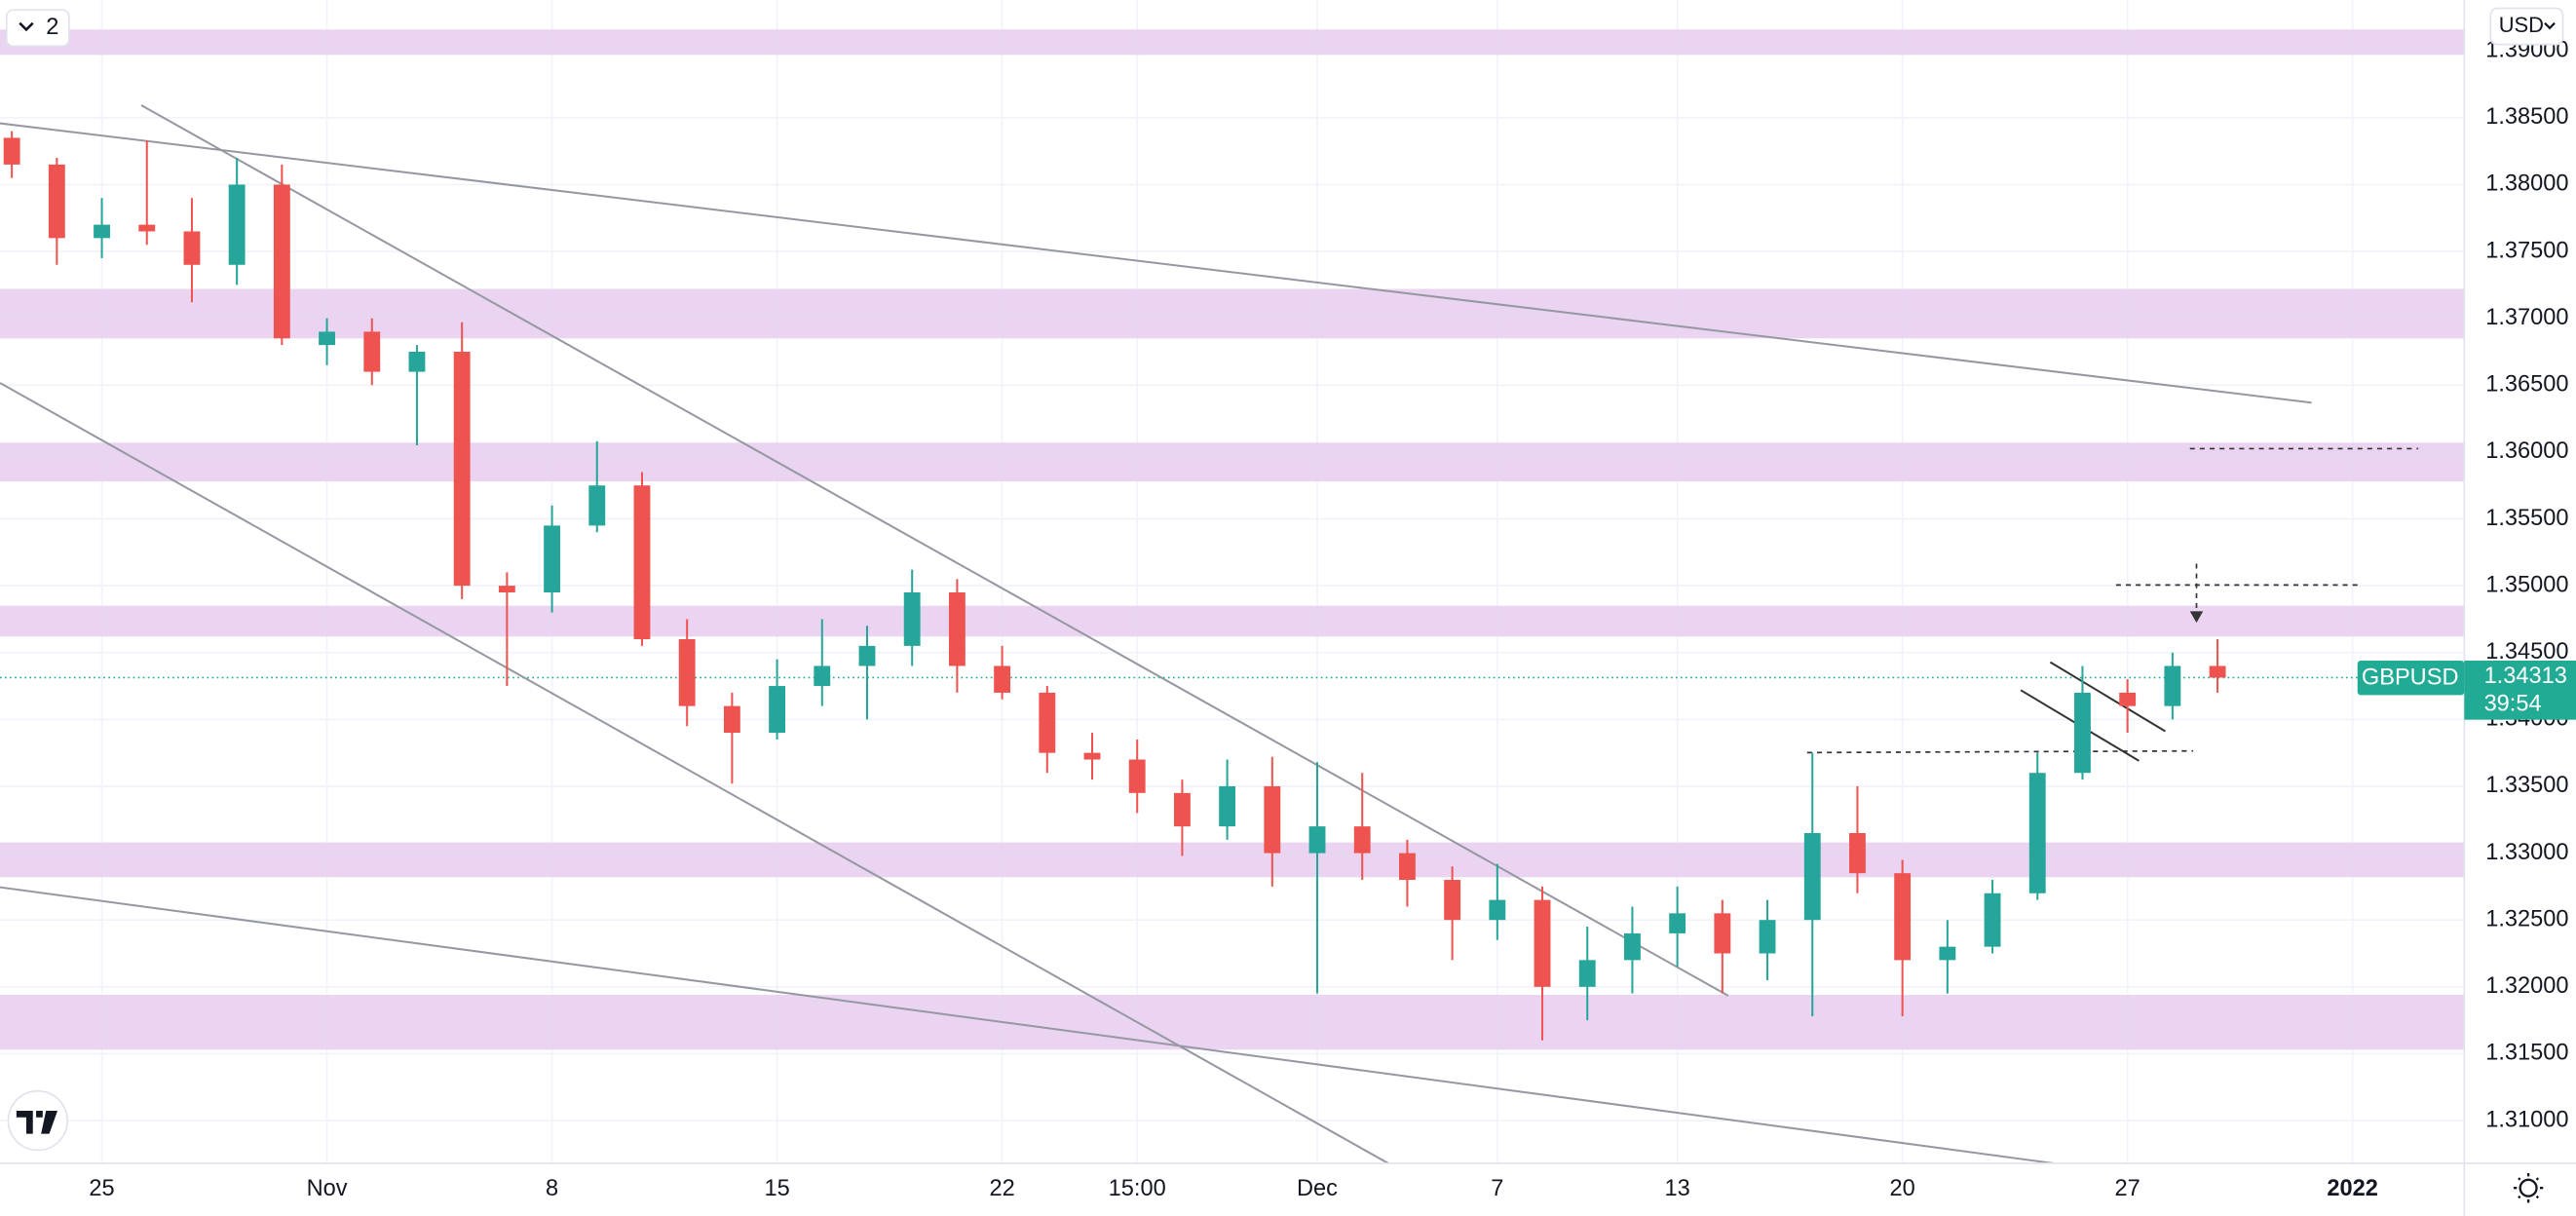 The width and height of the screenshot is (2576, 1216). Describe the element at coordinates (2352, 1188) in the screenshot. I see `x-tick-label: 2022` at that location.